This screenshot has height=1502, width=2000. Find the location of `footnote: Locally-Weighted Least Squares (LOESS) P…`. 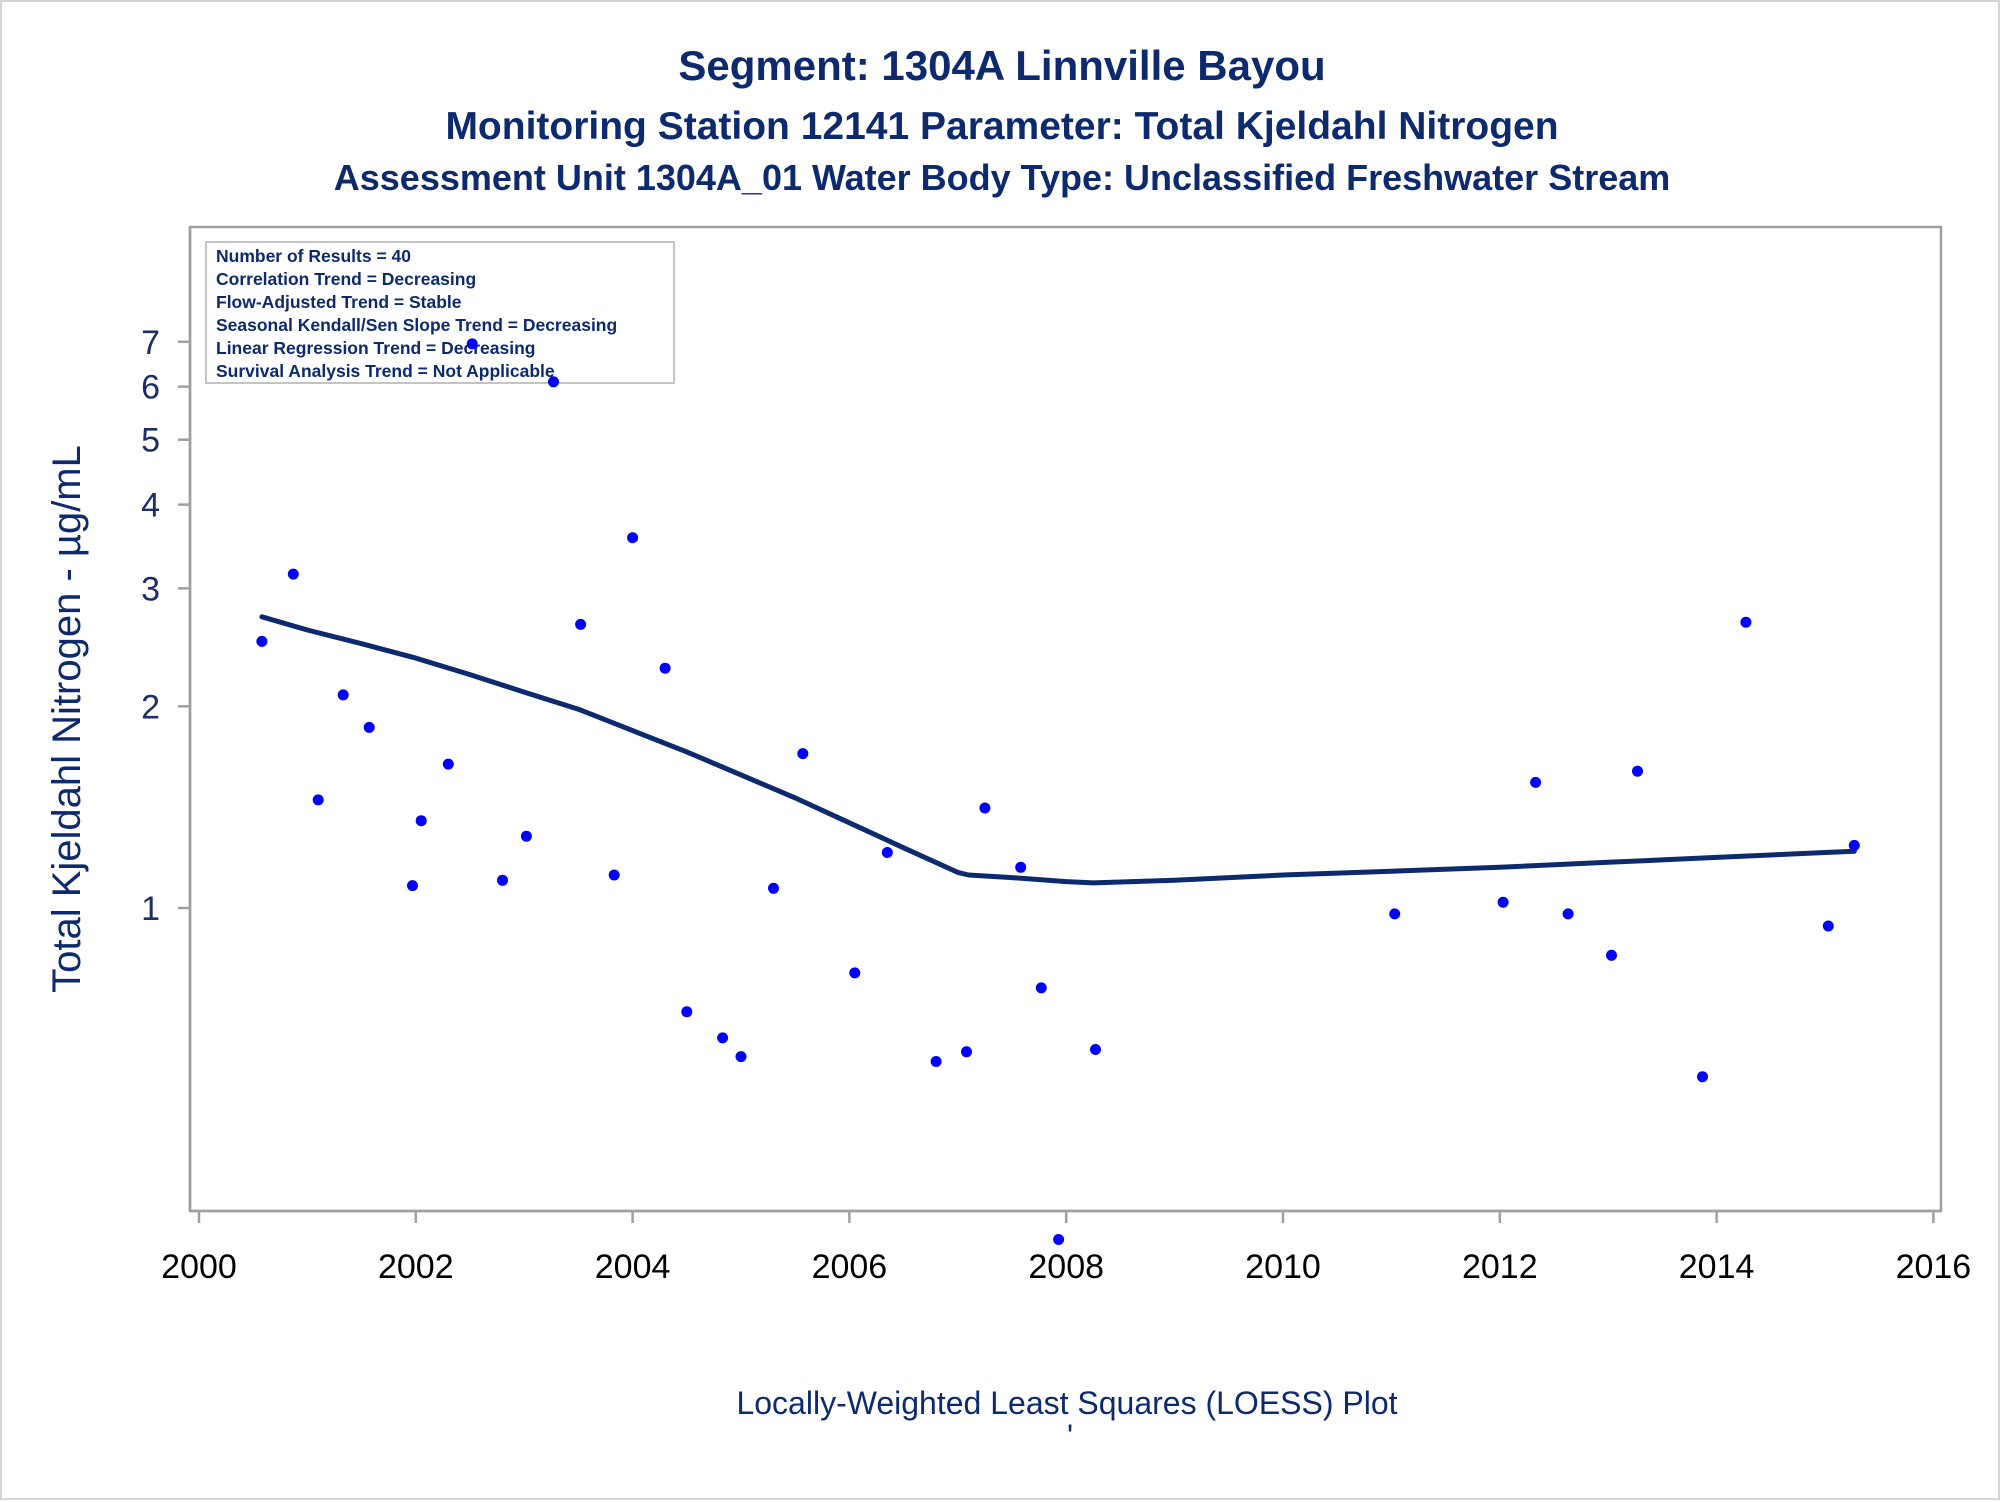

footnote: Locally-Weighted Least Squares (LOESS) P… is located at coordinates (1066, 1403).